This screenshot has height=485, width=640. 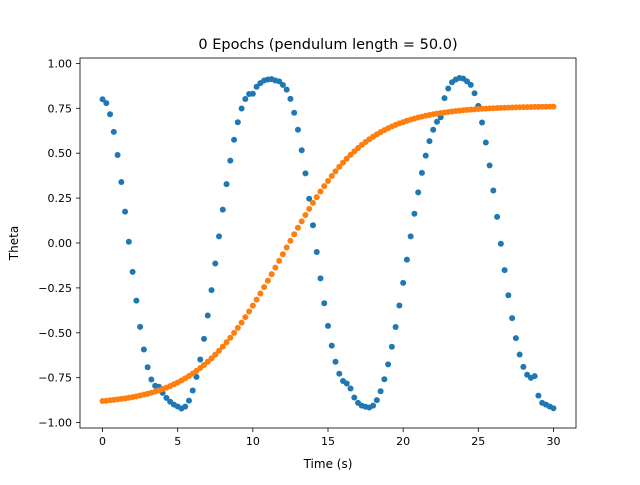 I want to click on y-tick-label: 0.50, so click(x=60, y=153).